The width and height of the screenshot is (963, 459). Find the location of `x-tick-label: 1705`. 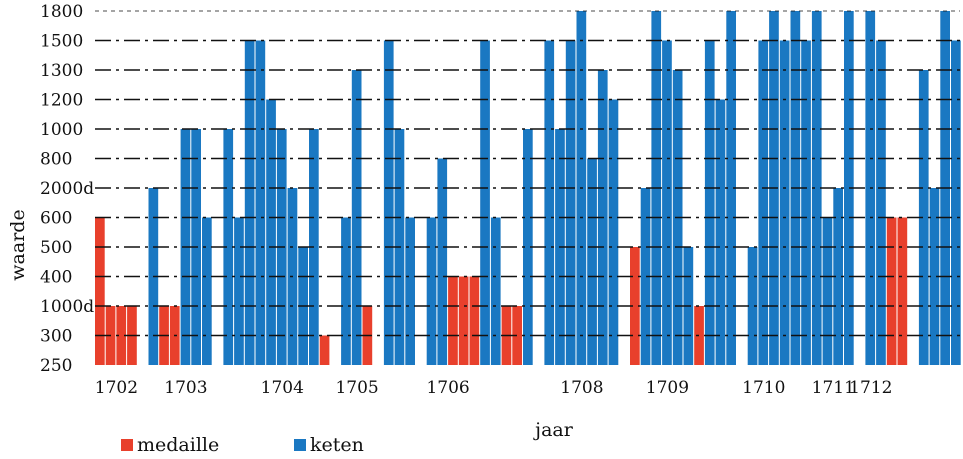

x-tick-label: 1705 is located at coordinates (356, 388).